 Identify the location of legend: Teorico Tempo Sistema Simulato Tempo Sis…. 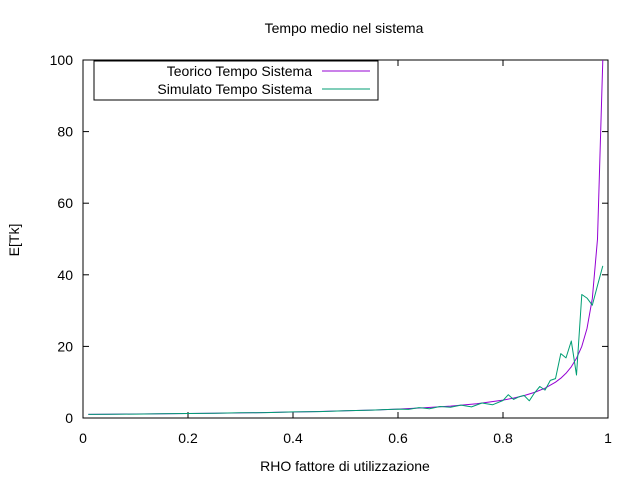
(236, 80).